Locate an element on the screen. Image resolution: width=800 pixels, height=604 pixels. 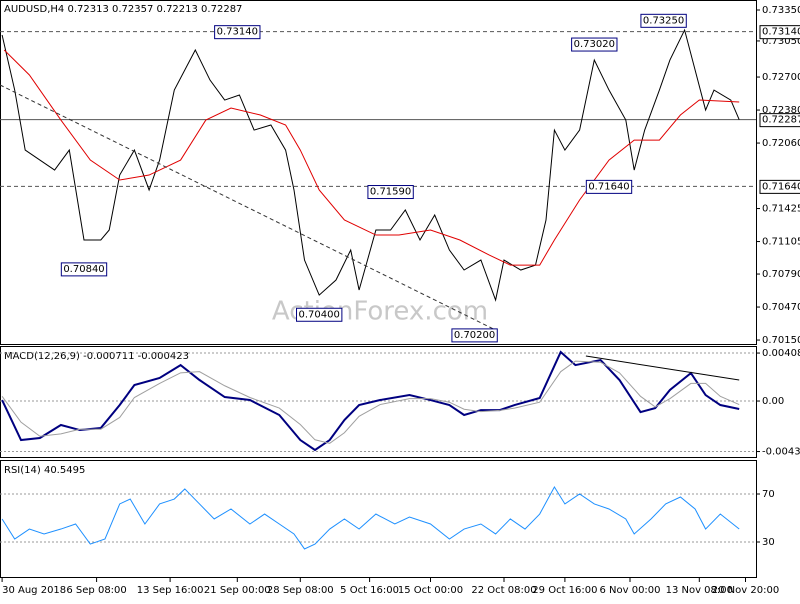
y-tick-label: 0.70790 is located at coordinates (781, 274).